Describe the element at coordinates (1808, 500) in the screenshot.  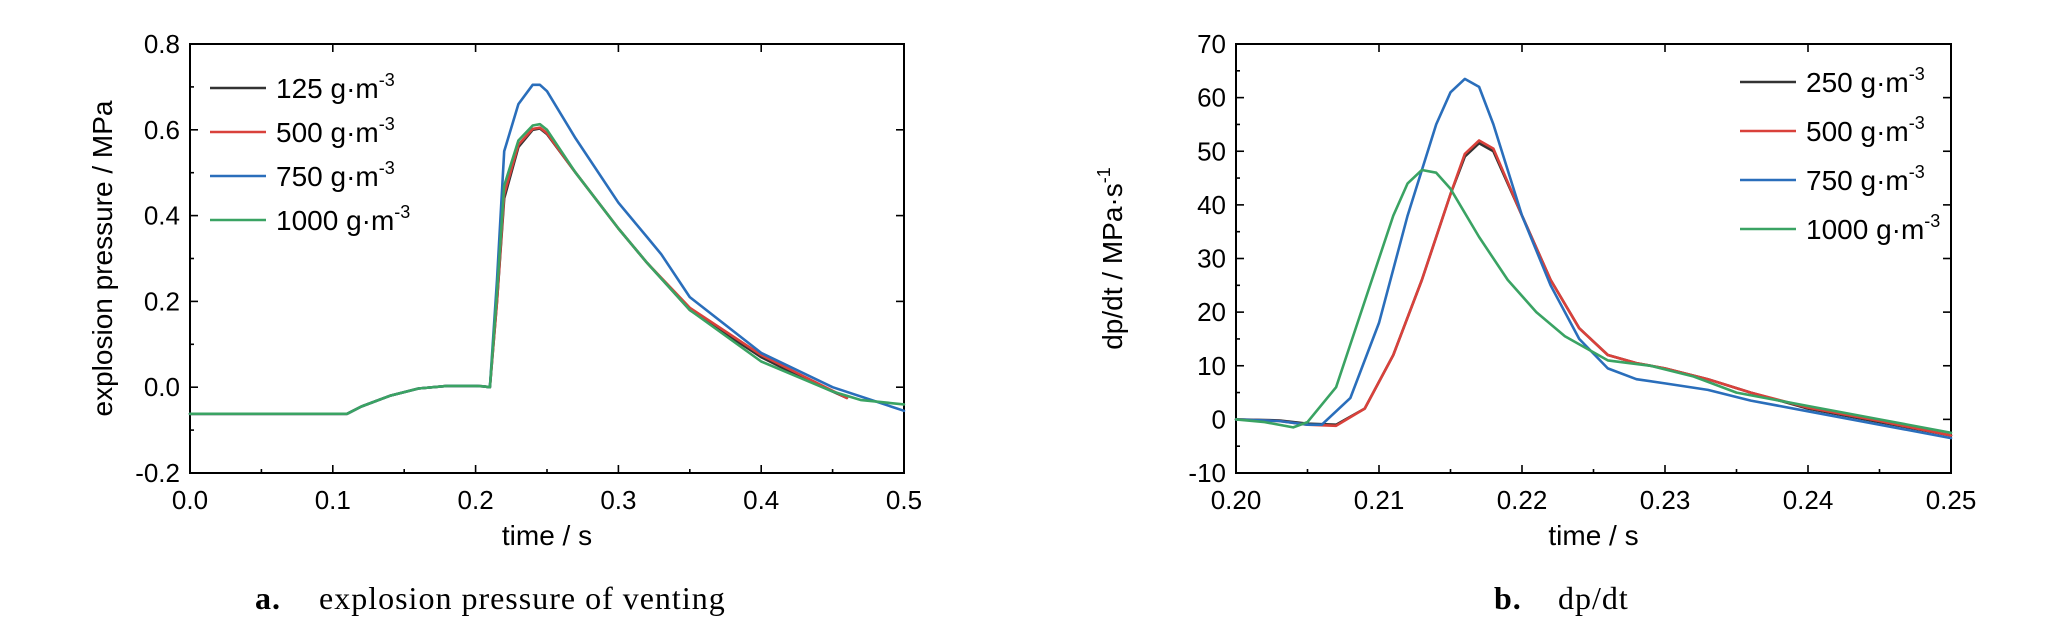
I see `x-tick-label: 0.24` at that location.